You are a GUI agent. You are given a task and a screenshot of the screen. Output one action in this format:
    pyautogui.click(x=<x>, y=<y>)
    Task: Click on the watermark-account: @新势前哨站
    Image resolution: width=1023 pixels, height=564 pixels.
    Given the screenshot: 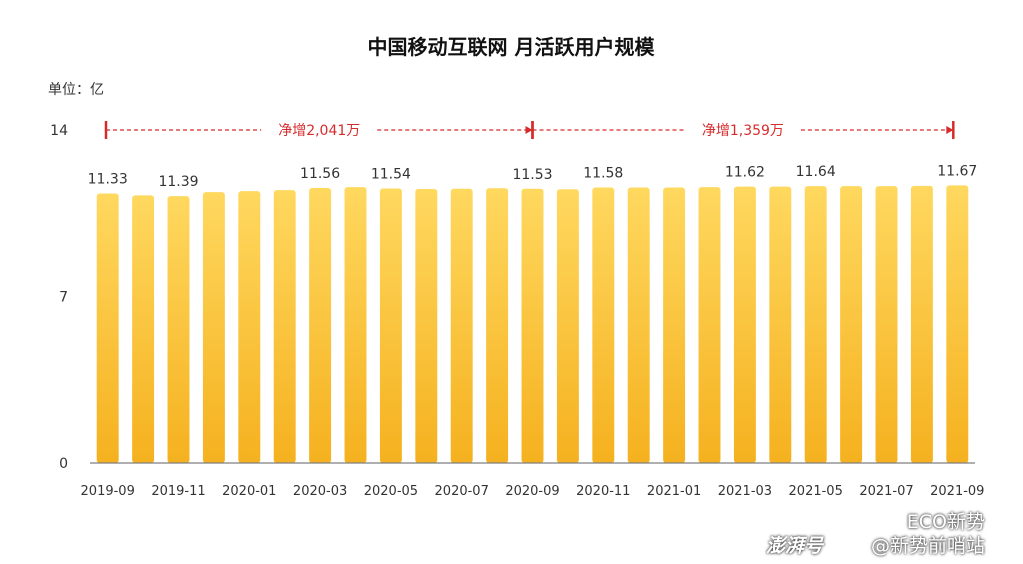 What is the action you would take?
    pyautogui.click(x=927, y=546)
    